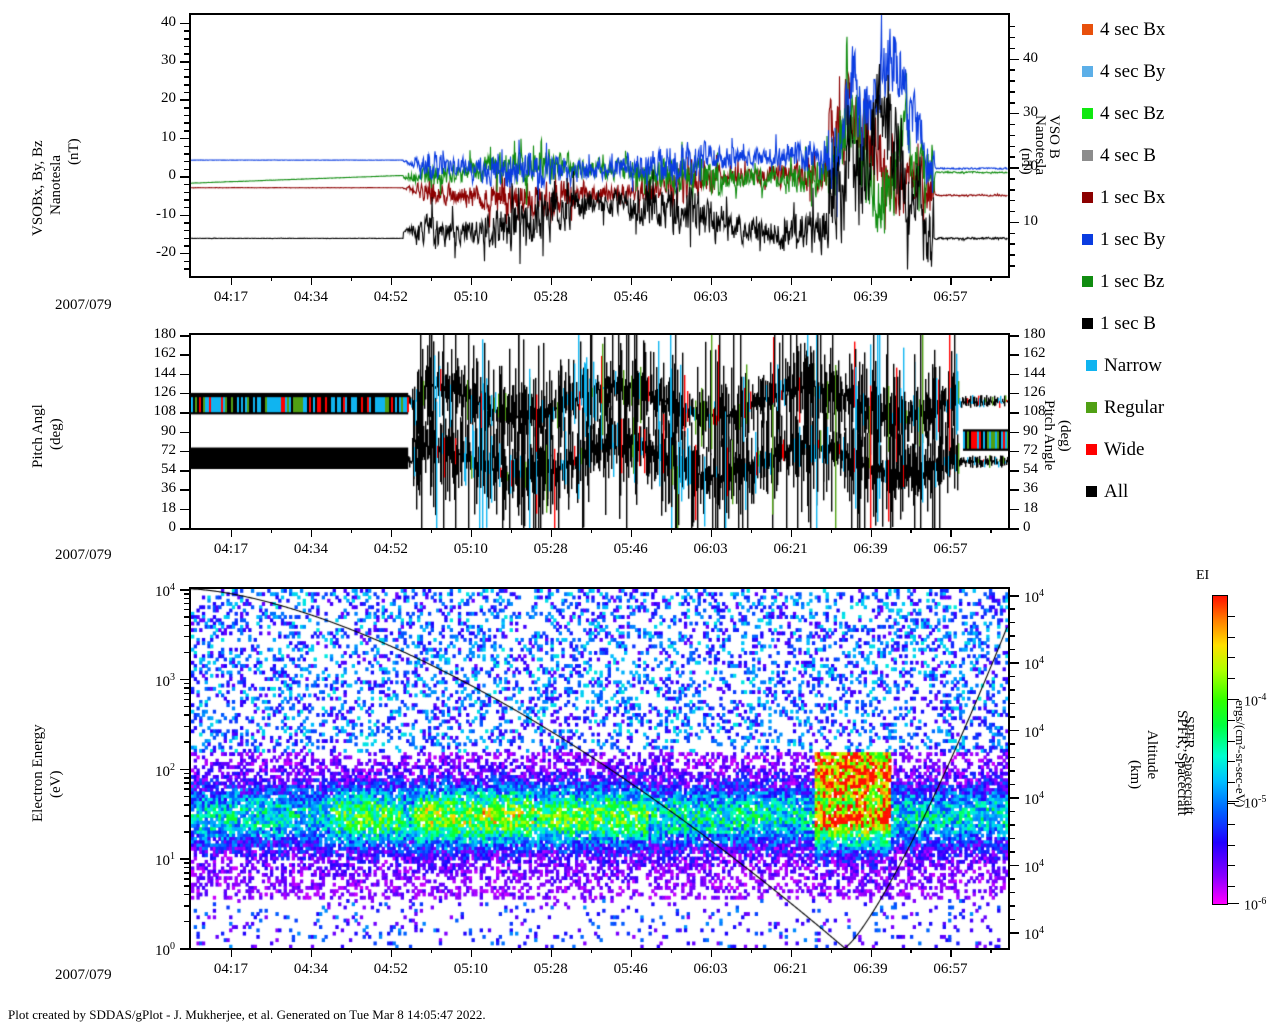 The height and width of the screenshot is (1024, 1280). Describe the element at coordinates (1133, 239) in the screenshot. I see `legend-label: 1 sec By` at that location.